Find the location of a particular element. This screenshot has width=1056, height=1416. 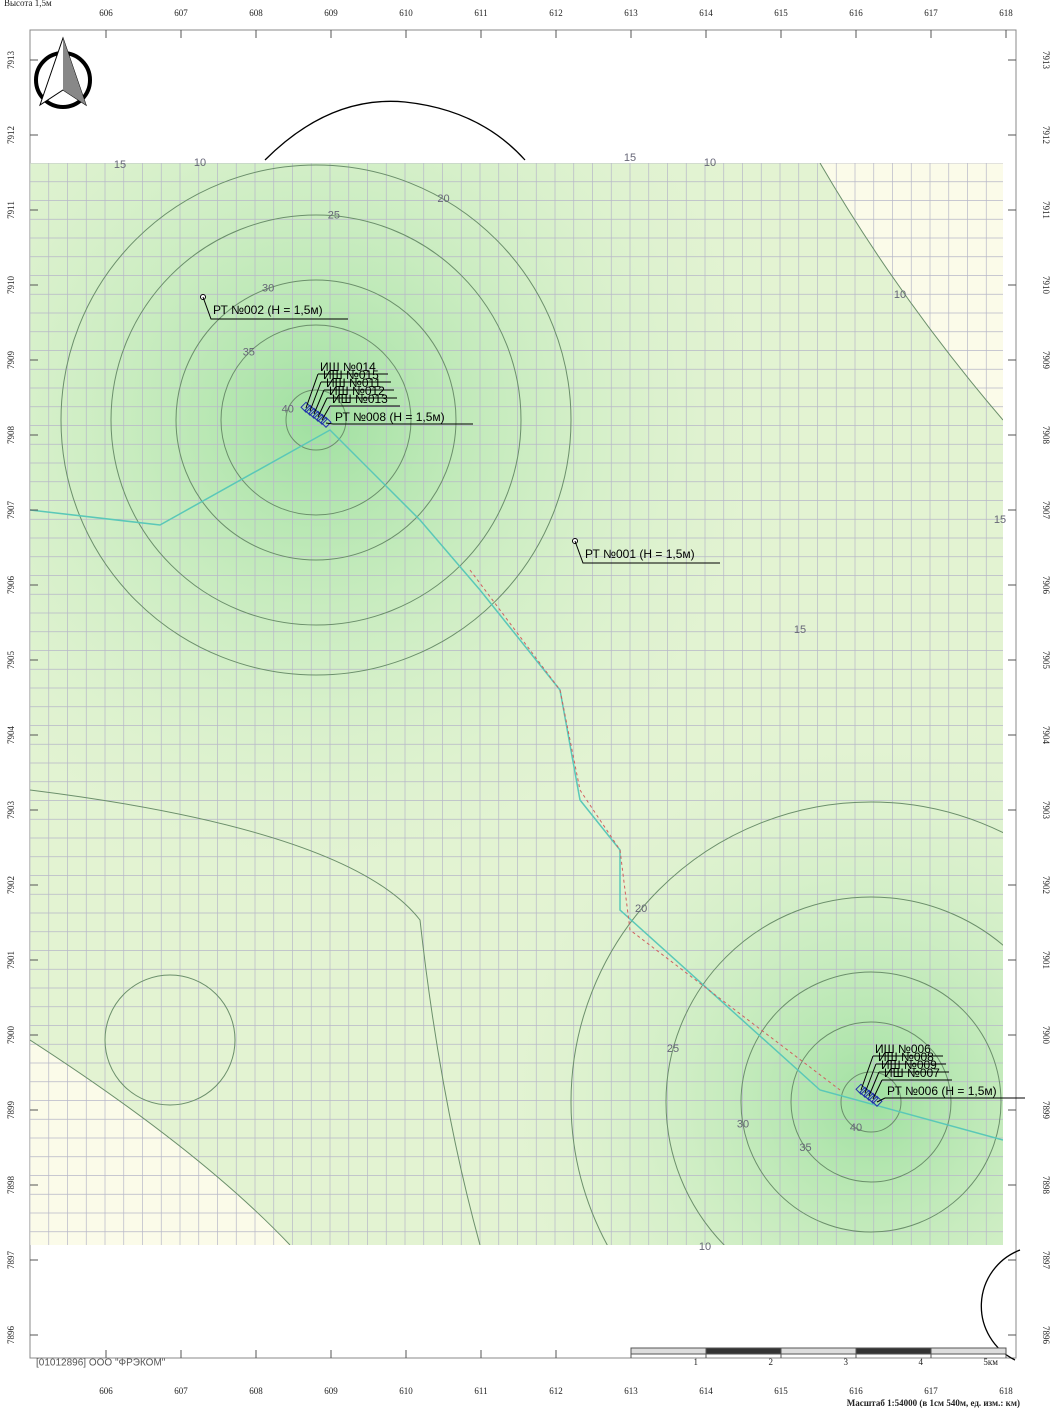

y-label: 7910 is located at coordinates (1046, 285).